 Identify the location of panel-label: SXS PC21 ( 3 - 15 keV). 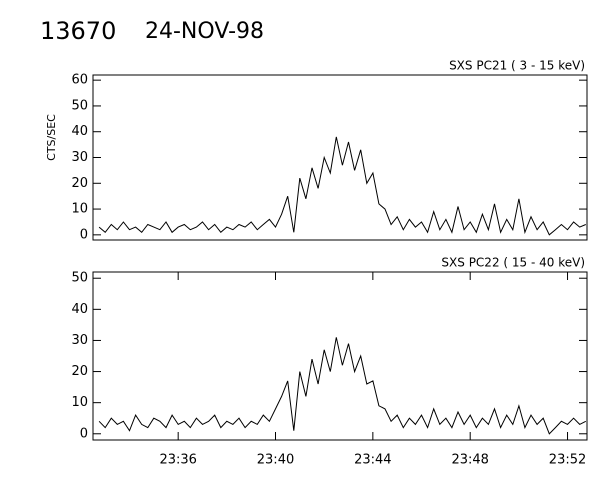
(517, 66).